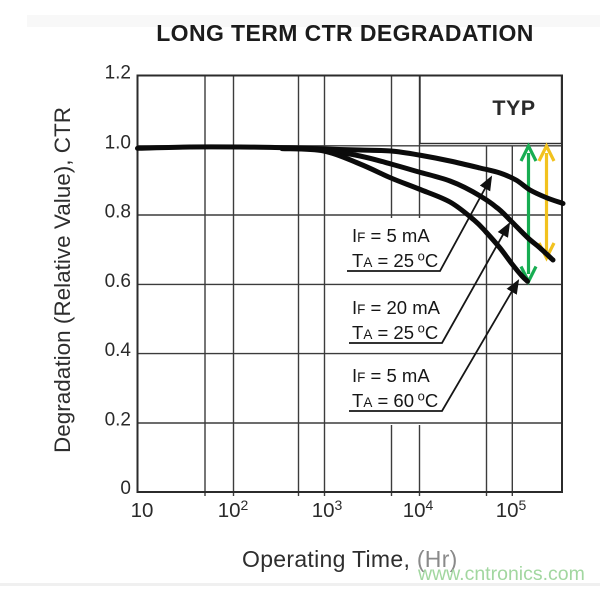  What do you see at coordinates (350, 559) in the screenshot?
I see `svg-text: Operating Time, (Hr)` at bounding box center [350, 559].